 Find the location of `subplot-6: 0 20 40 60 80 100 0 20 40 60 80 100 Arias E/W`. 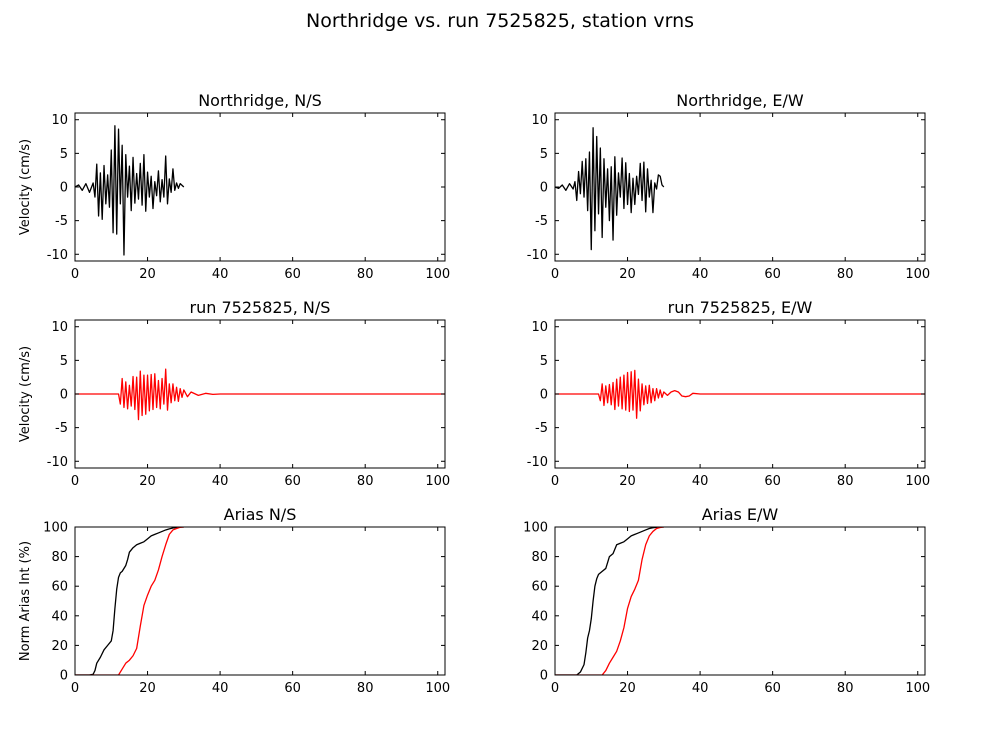

subplot-6: 0 20 40 60 80 100 0 20 40 60 80 100 Arias E/W is located at coordinates (726, 600).